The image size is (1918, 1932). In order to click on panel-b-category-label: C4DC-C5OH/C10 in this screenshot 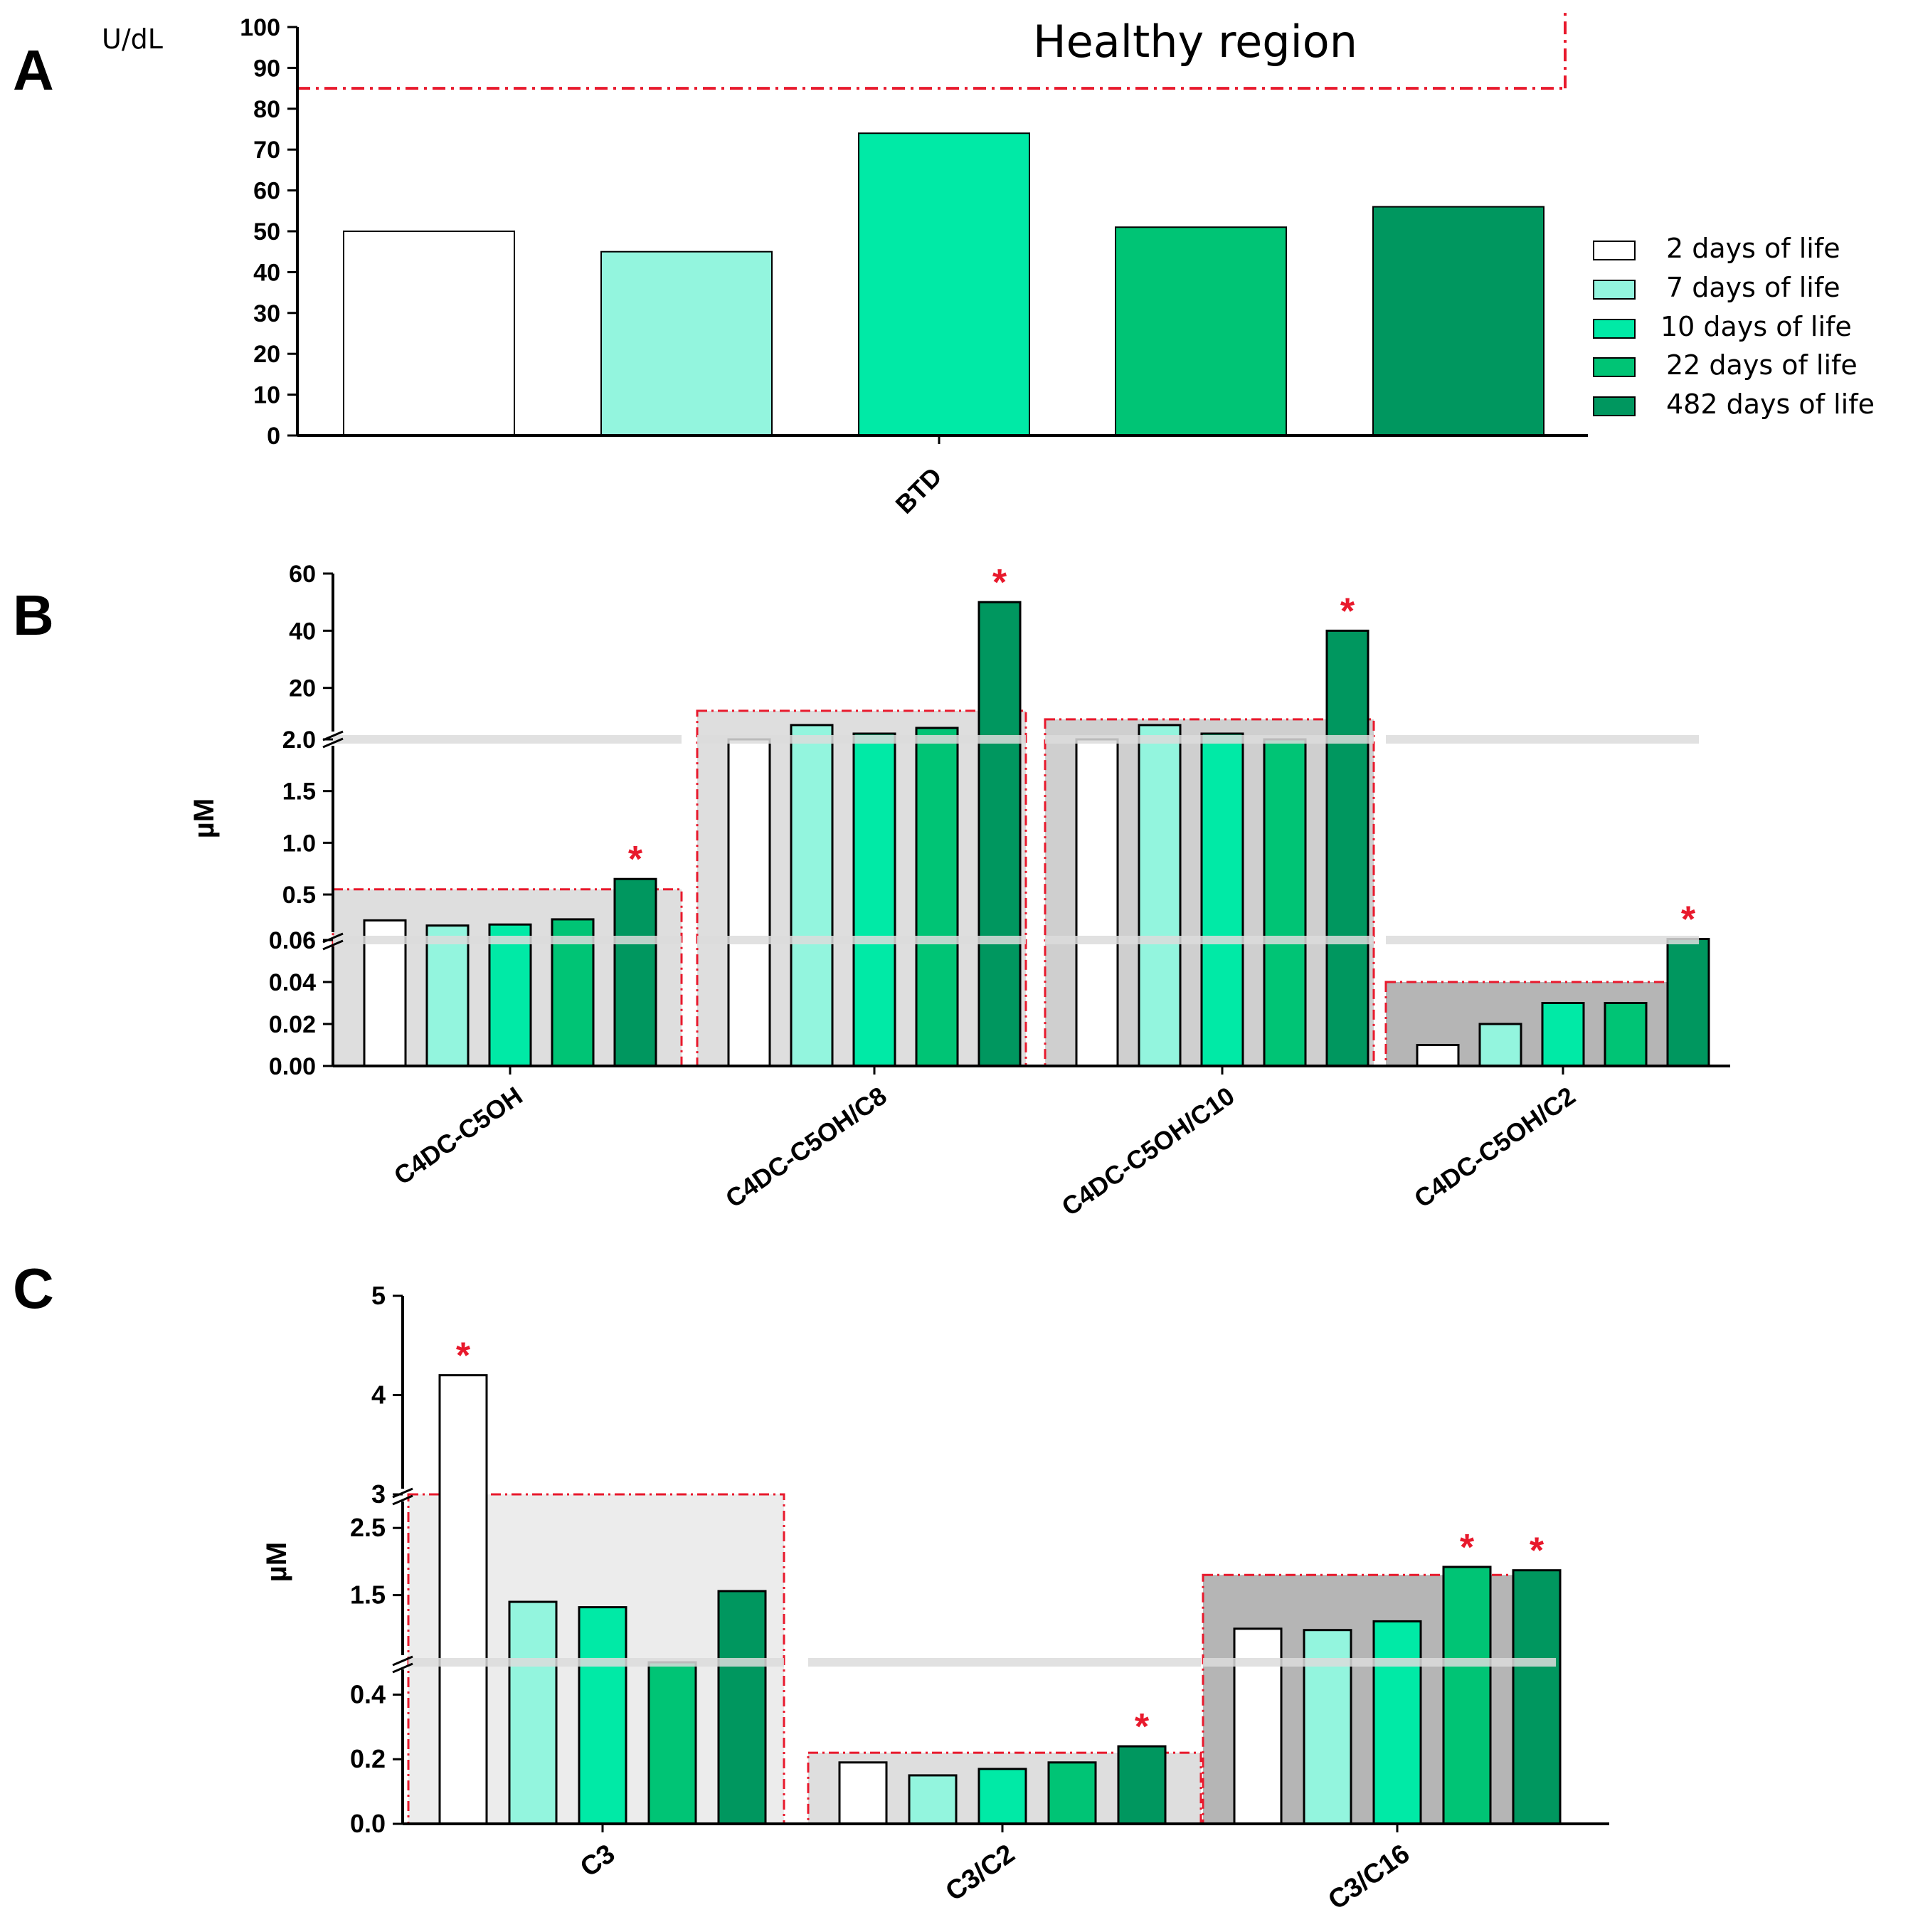, I will do `click(1148, 1151)`.